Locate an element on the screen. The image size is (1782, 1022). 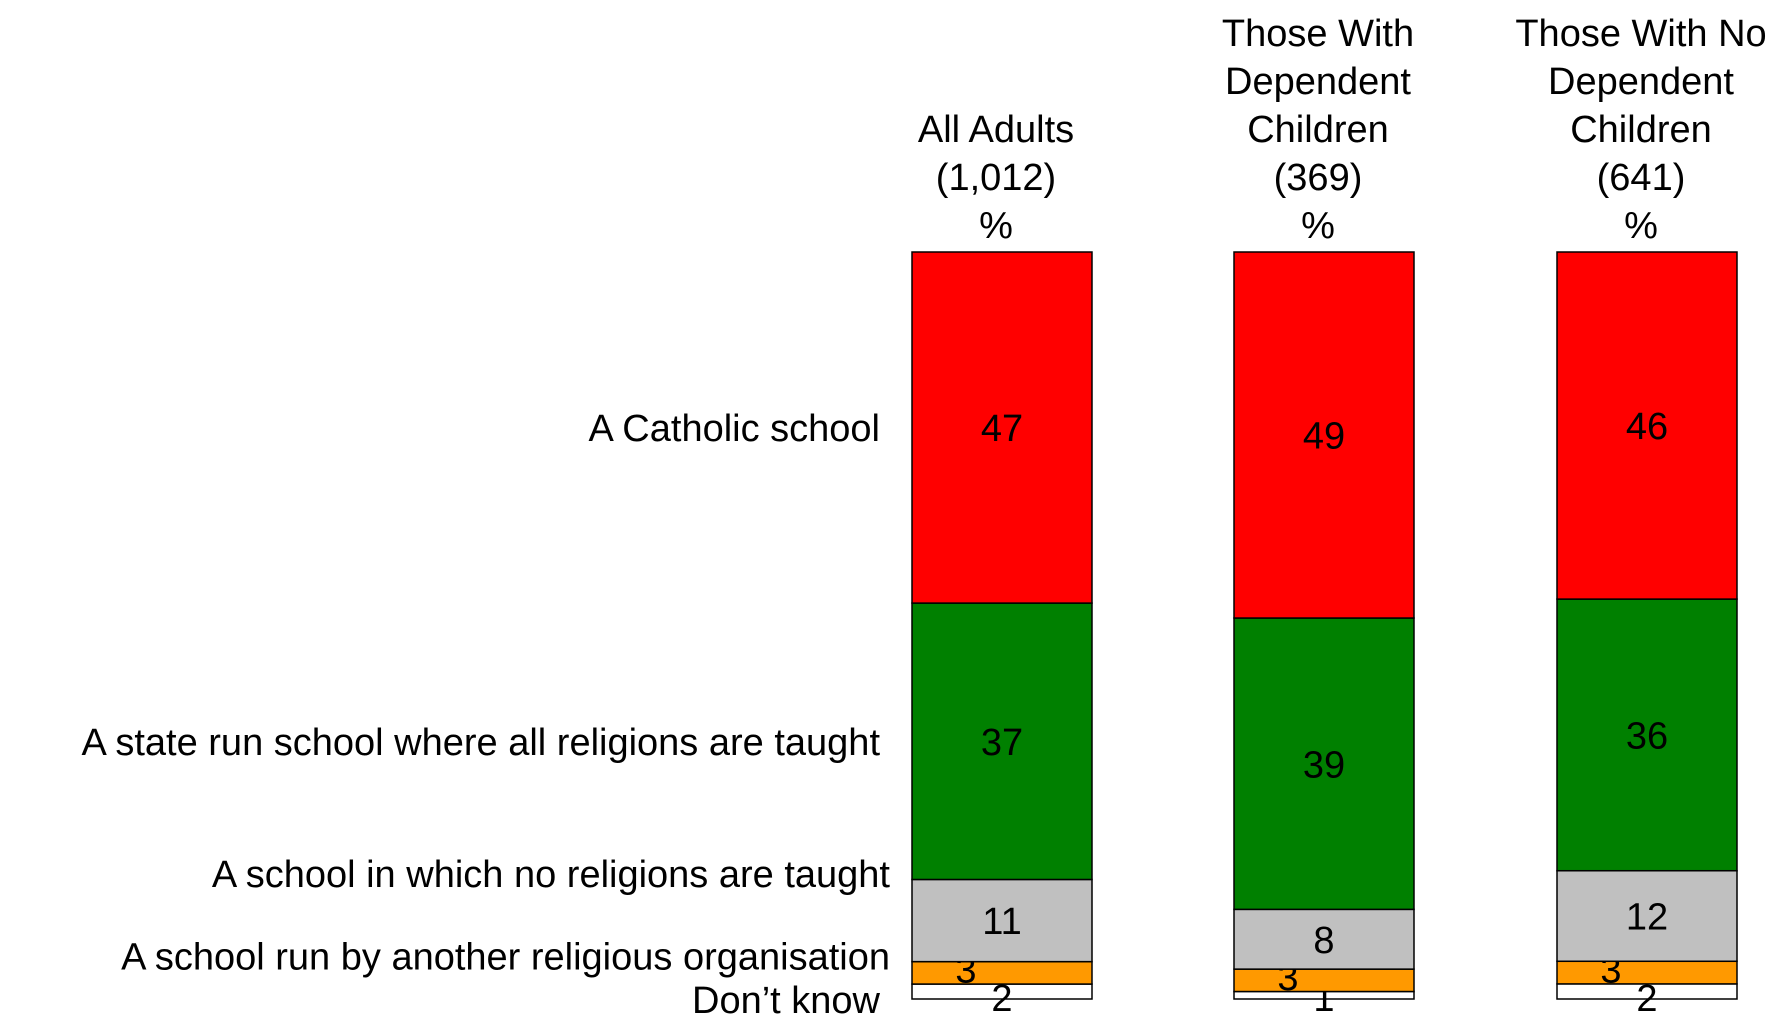
value-label-3-3: 12 is located at coordinates (1647, 918).